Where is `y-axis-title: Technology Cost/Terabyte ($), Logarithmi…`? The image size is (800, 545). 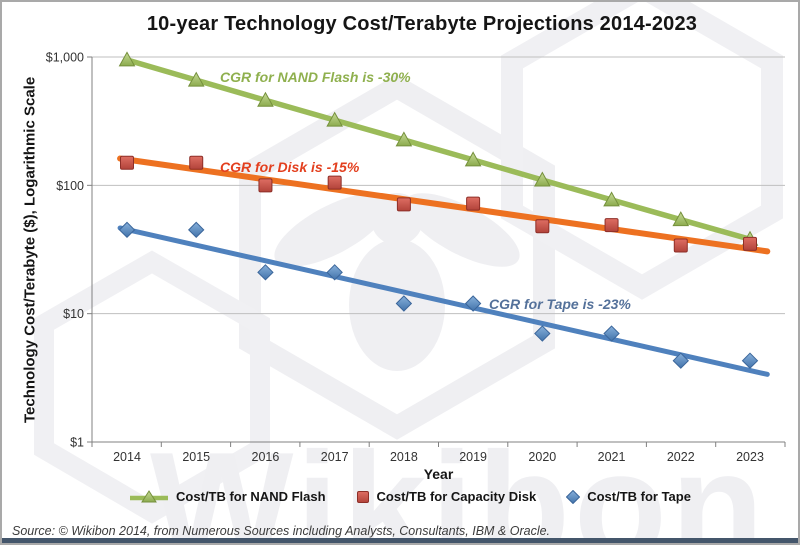 y-axis-title: Technology Cost/Terabyte ($), Logarithmi… is located at coordinates (30, 249).